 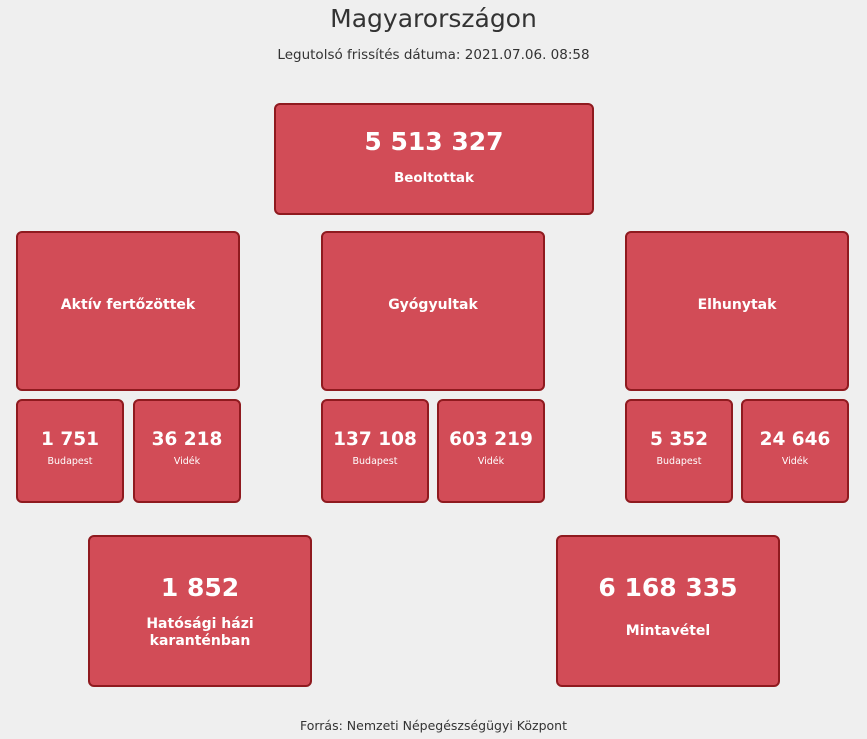 What do you see at coordinates (433, 305) in the screenshot?
I see `recovered-label: Gyógyultak` at bounding box center [433, 305].